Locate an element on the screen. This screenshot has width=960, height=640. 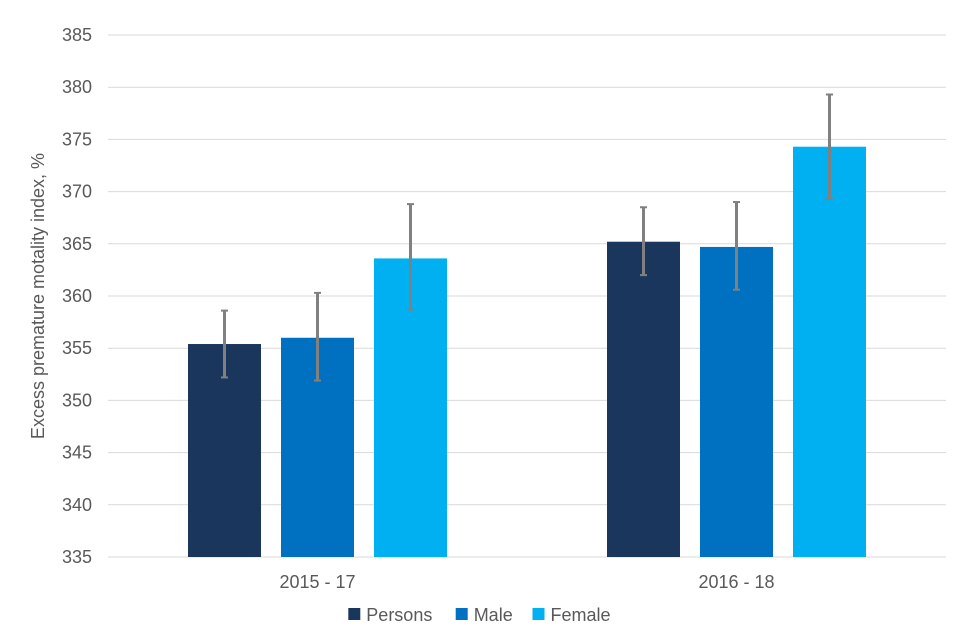
legend-label-male: Male is located at coordinates (493, 615).